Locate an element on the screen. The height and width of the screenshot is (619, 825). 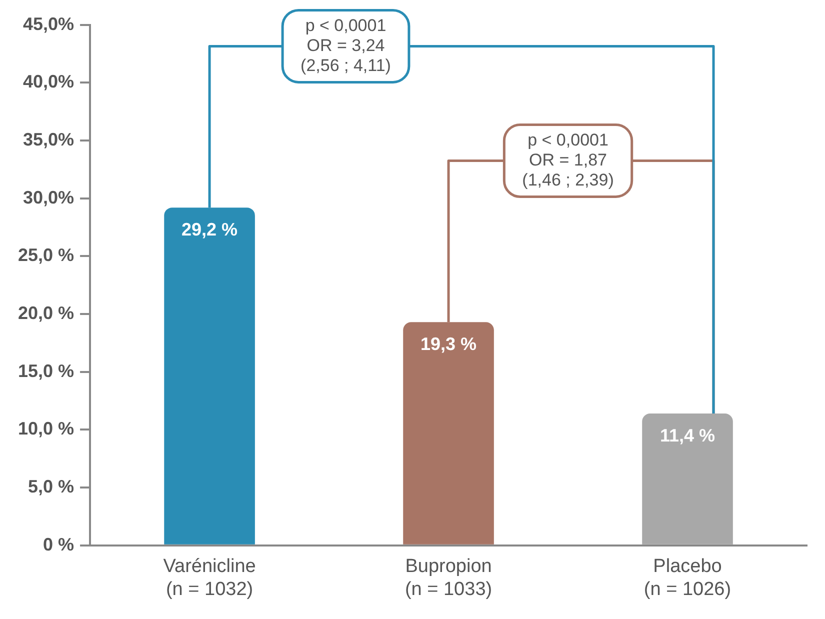
y-tick-label: 25,0 % is located at coordinates (46, 255).